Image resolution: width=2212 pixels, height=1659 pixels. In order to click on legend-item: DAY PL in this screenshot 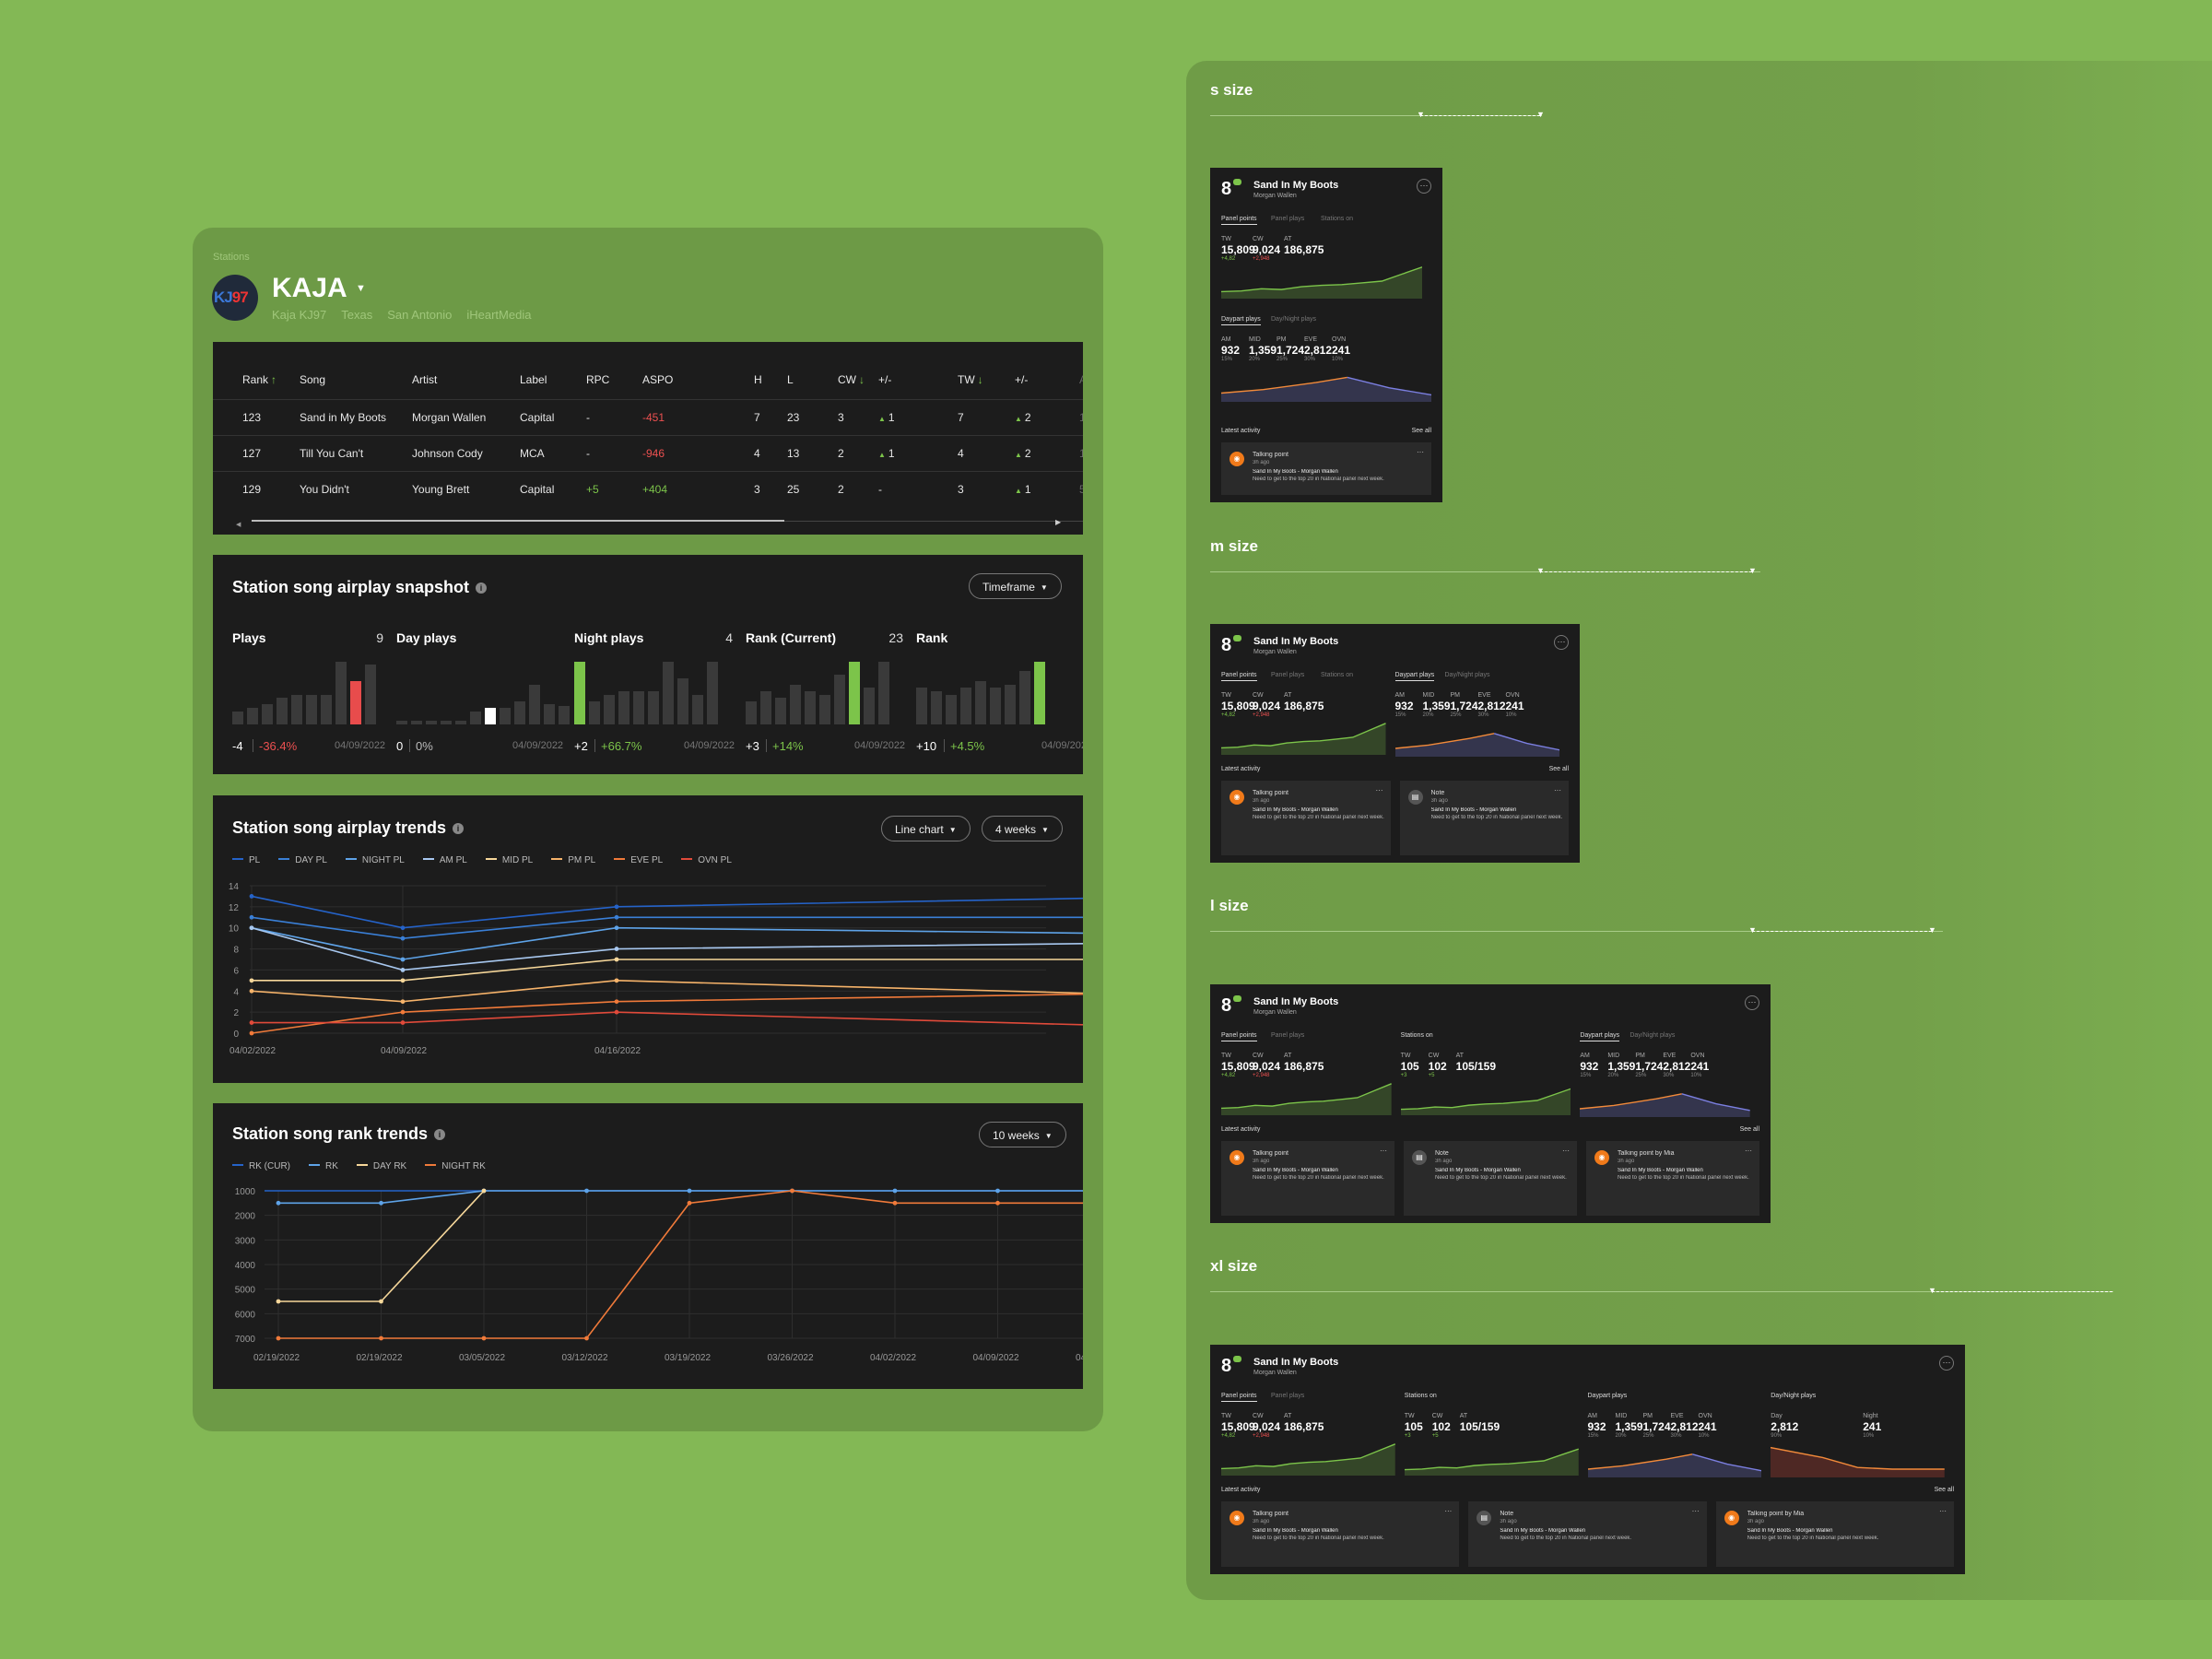, I will do `click(302, 860)`.